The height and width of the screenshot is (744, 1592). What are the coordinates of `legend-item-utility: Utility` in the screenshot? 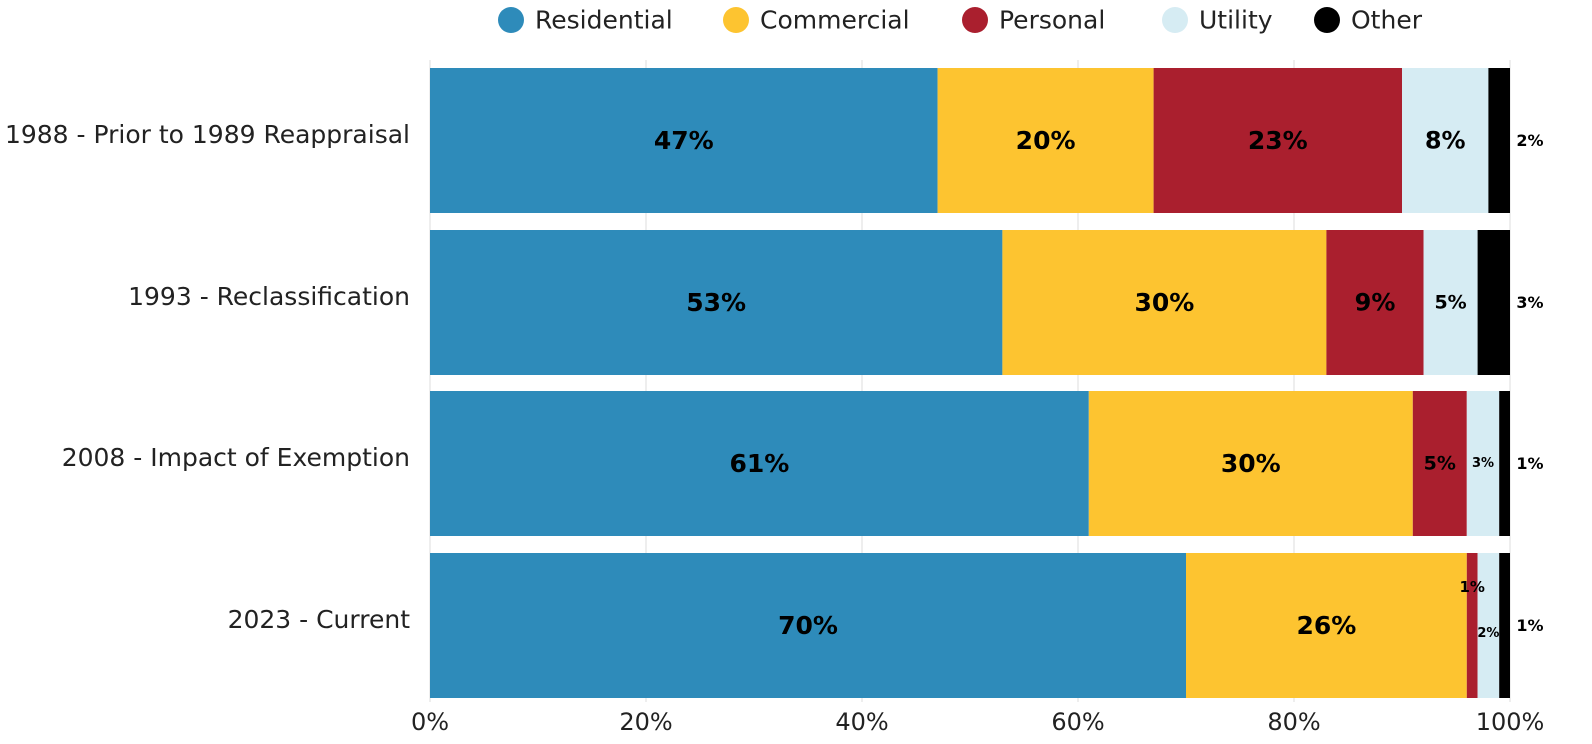 It's located at (1217, 20).